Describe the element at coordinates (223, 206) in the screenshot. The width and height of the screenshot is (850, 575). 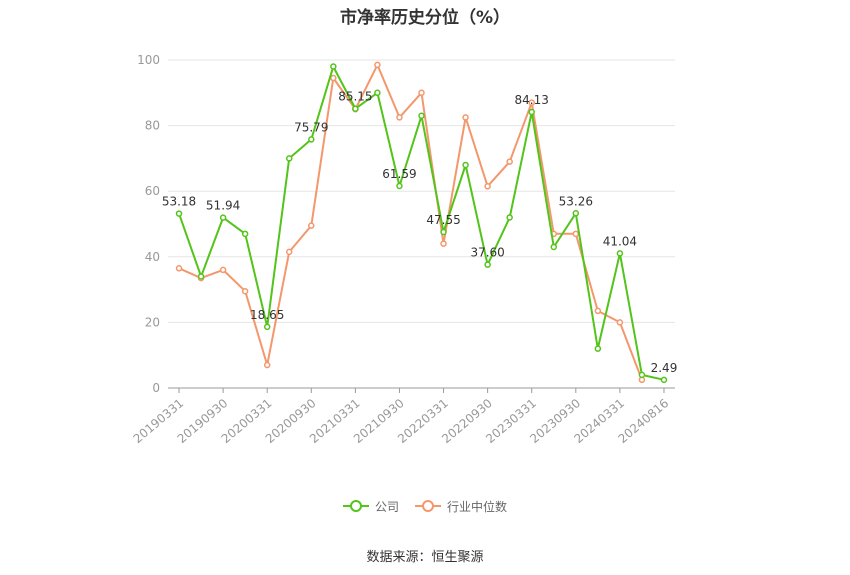
I see `data-label: 51.94` at that location.